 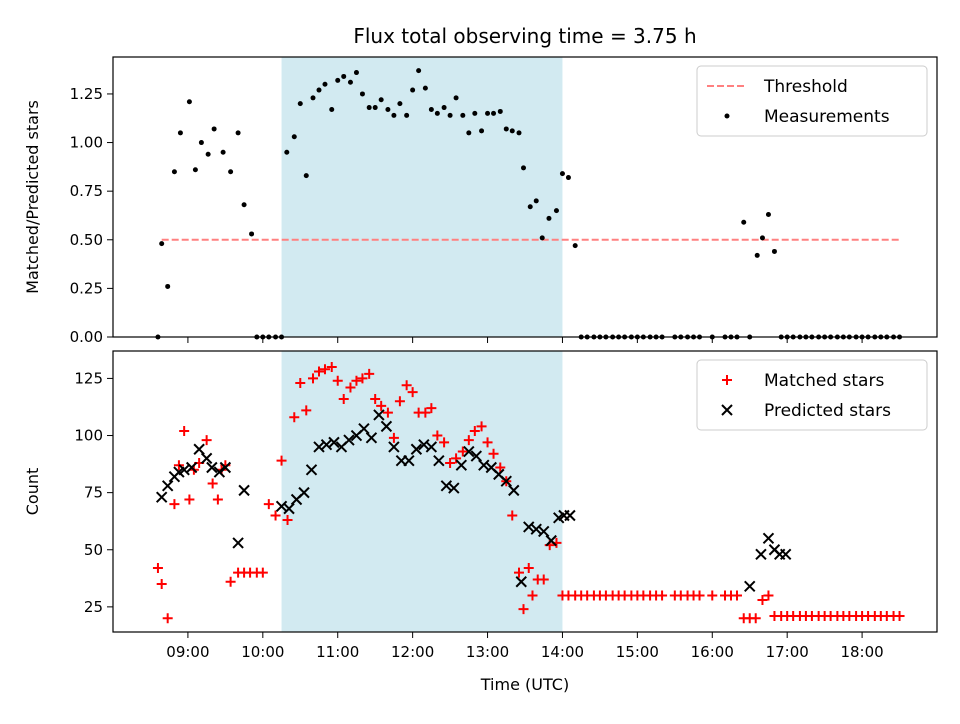 I want to click on x-tick-label: 12:00, so click(x=412, y=652).